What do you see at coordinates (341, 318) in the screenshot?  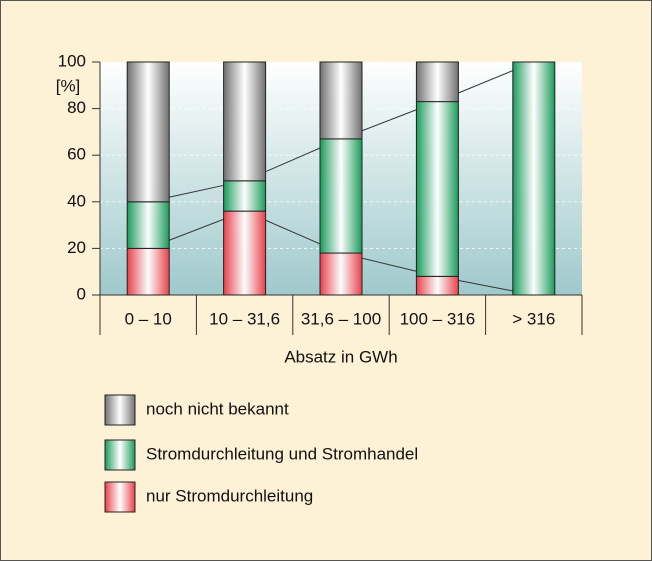 I see `x-tick-label: 31,6 – 100` at bounding box center [341, 318].